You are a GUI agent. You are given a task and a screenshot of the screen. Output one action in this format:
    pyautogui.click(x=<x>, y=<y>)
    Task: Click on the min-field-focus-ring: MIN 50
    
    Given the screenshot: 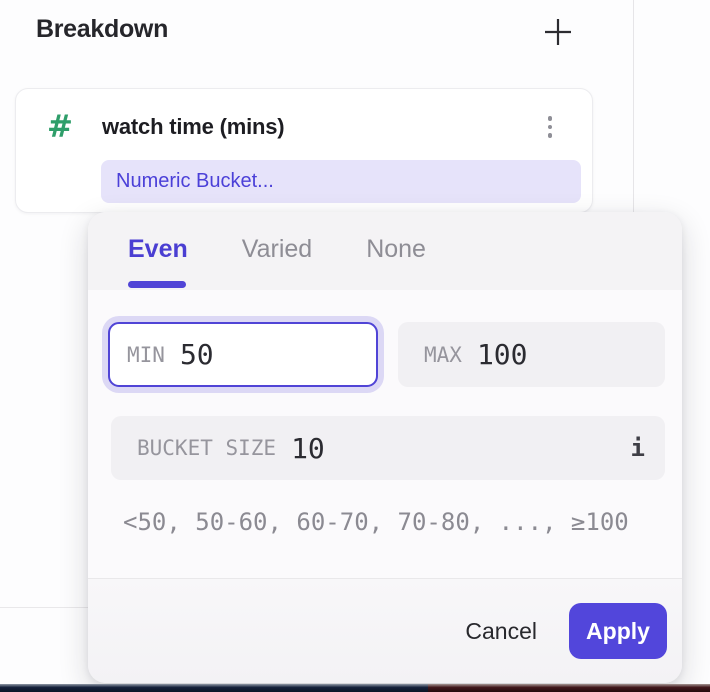 What is the action you would take?
    pyautogui.click(x=243, y=354)
    